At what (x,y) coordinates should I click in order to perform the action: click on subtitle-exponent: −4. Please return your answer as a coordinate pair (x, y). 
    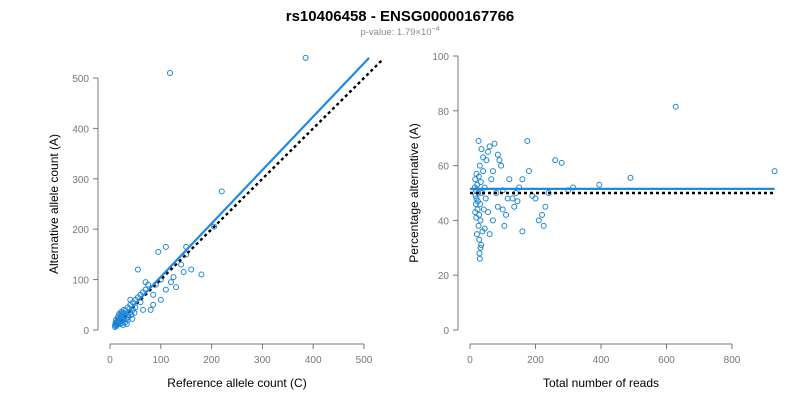
    Looking at the image, I should click on (436, 29).